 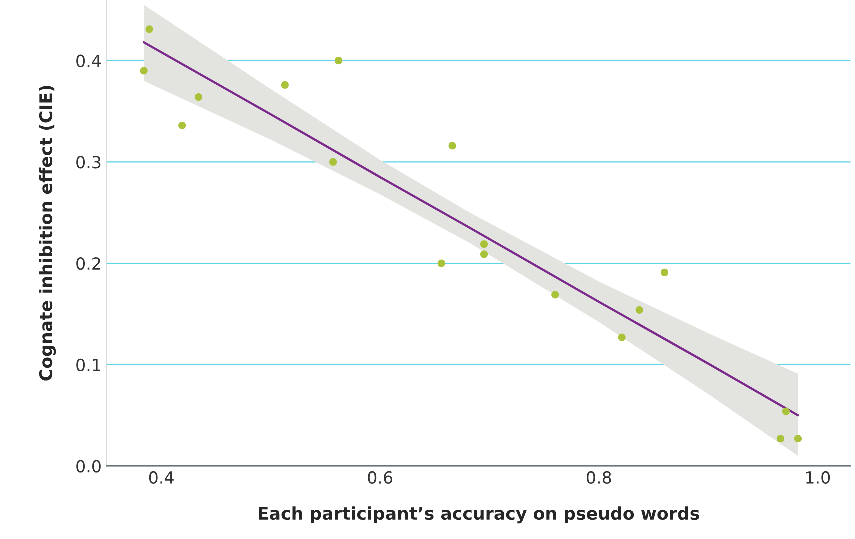 What do you see at coordinates (88, 162) in the screenshot?
I see `y-tick-label: 0.3` at bounding box center [88, 162].